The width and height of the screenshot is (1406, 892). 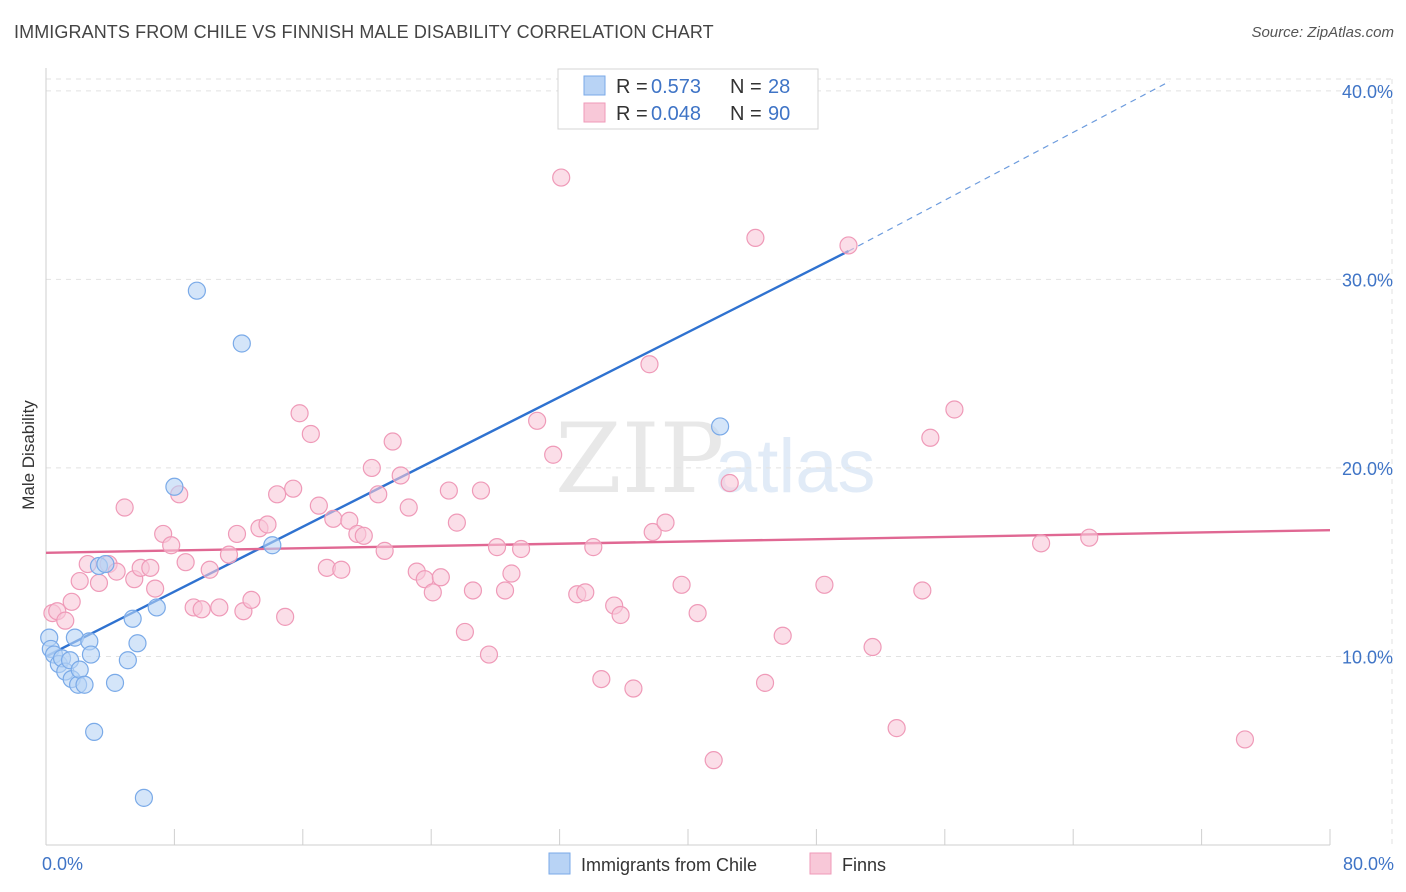 What do you see at coordinates (676, 87) in the screenshot?
I see `legend-r-value-1: 0.573` at bounding box center [676, 87].